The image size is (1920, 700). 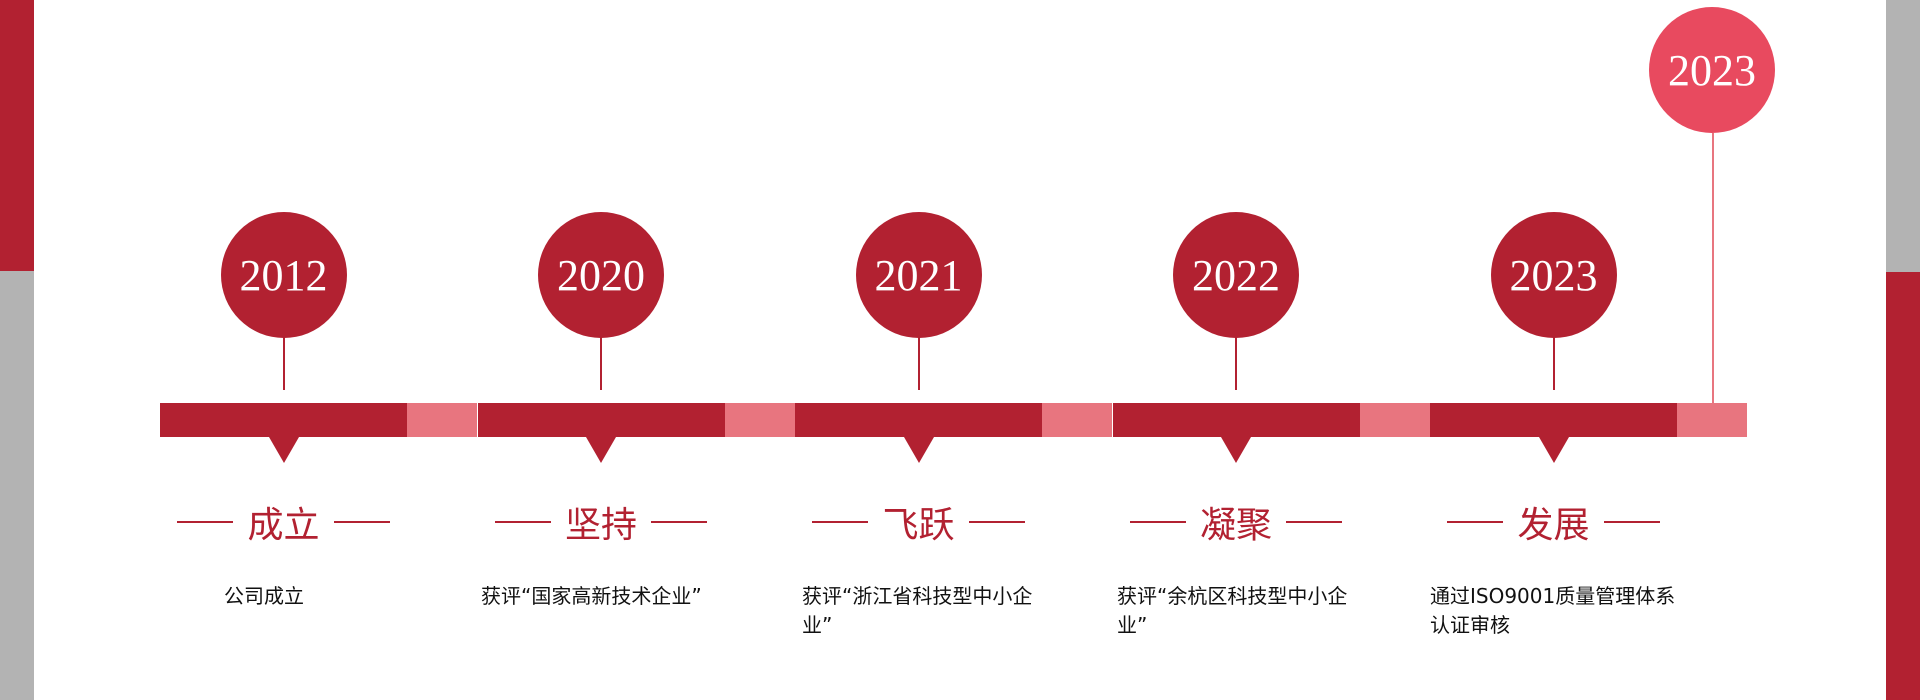 What do you see at coordinates (1903, 486) in the screenshot?
I see `right-accent-bar-red` at bounding box center [1903, 486].